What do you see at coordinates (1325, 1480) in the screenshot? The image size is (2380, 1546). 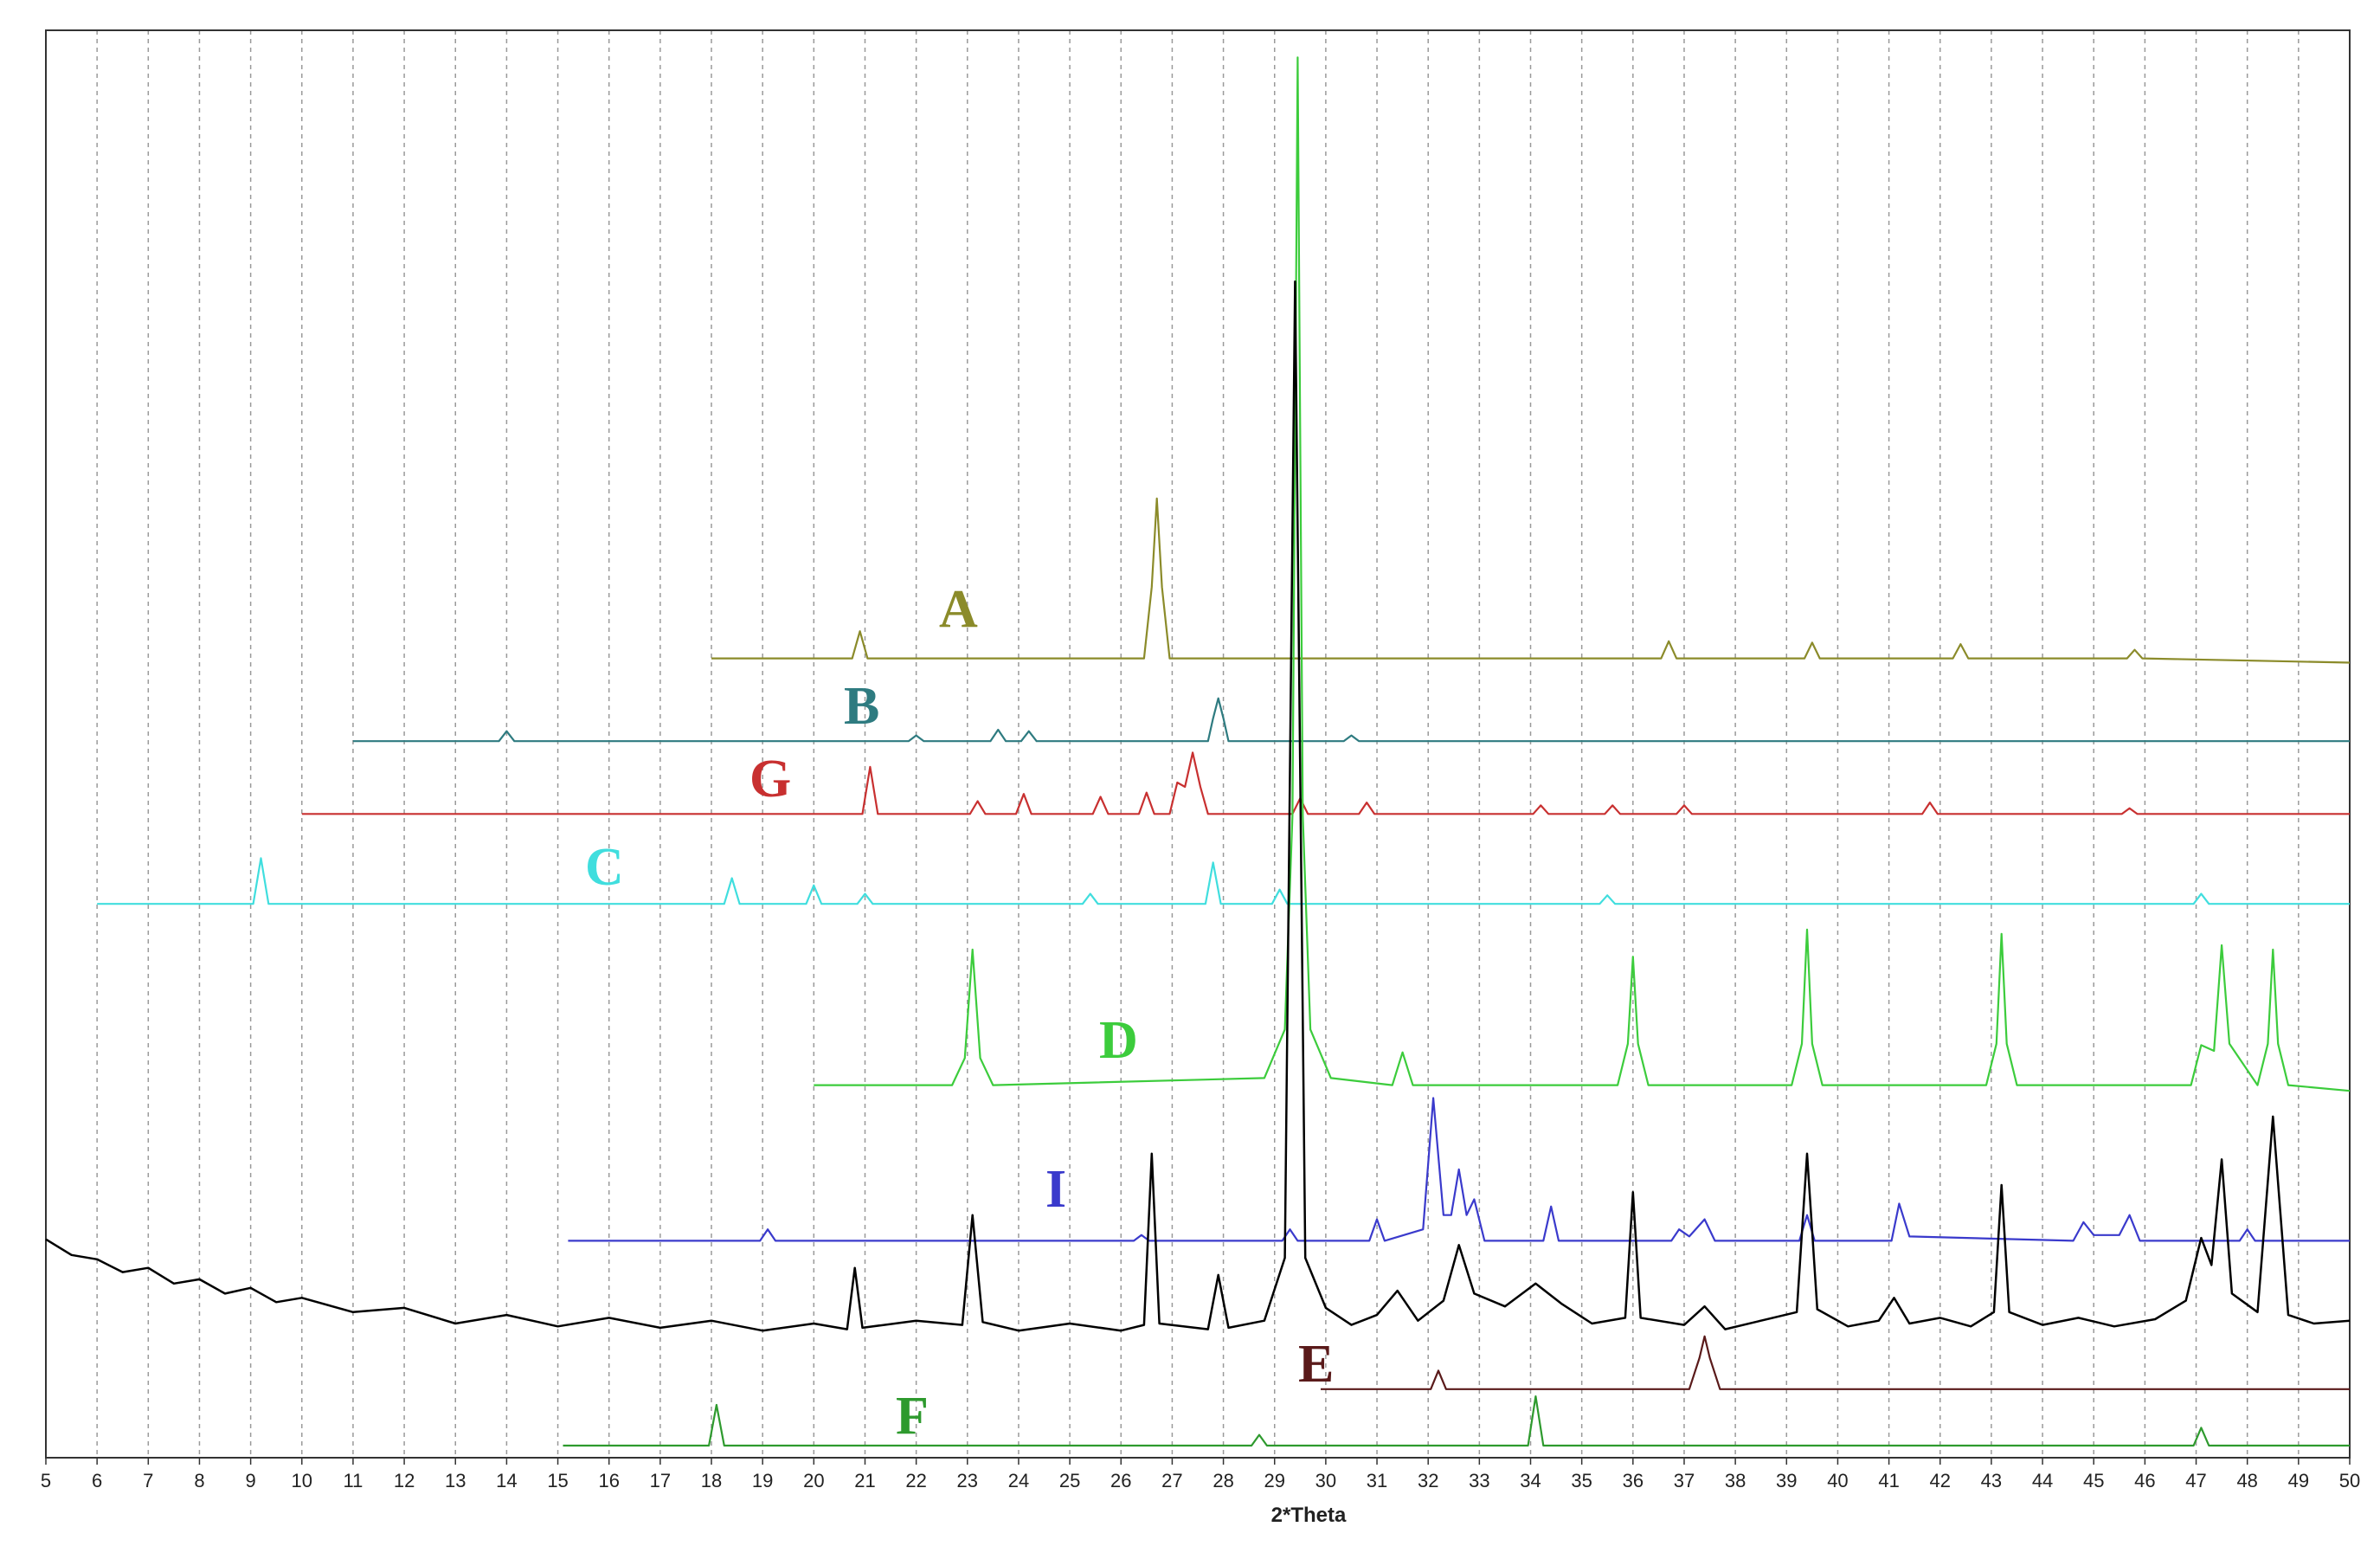 I see `x-tick-label: 30` at bounding box center [1325, 1480].